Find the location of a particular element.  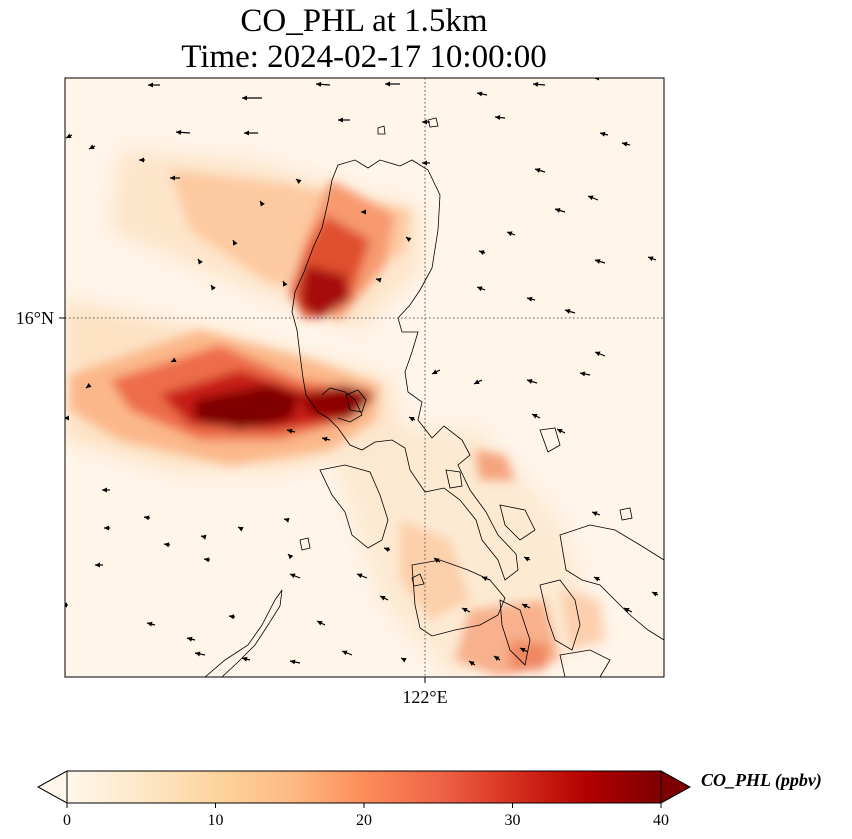

chart-title-line-2: Time: 2024-02-17 10:00:00 is located at coordinates (364, 57).